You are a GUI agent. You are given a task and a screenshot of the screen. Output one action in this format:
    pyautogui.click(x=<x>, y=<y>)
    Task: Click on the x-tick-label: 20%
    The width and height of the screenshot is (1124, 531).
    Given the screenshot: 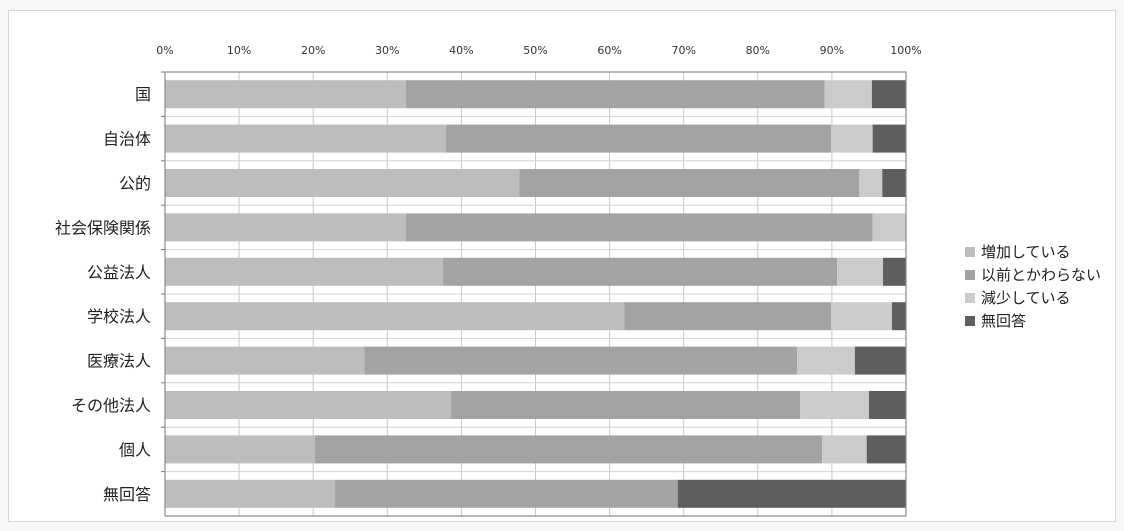 What is the action you would take?
    pyautogui.click(x=313, y=50)
    